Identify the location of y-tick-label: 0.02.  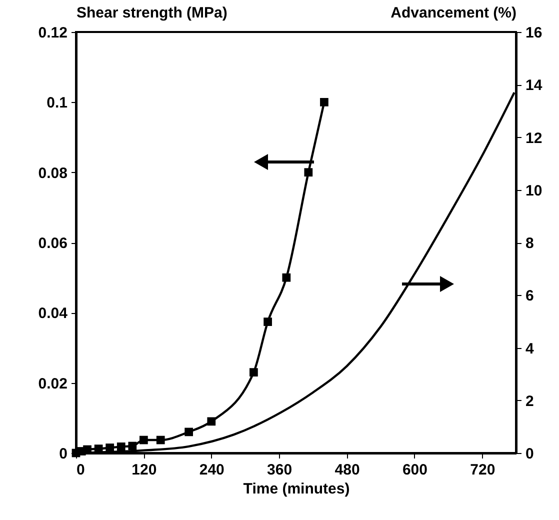
(53, 383).